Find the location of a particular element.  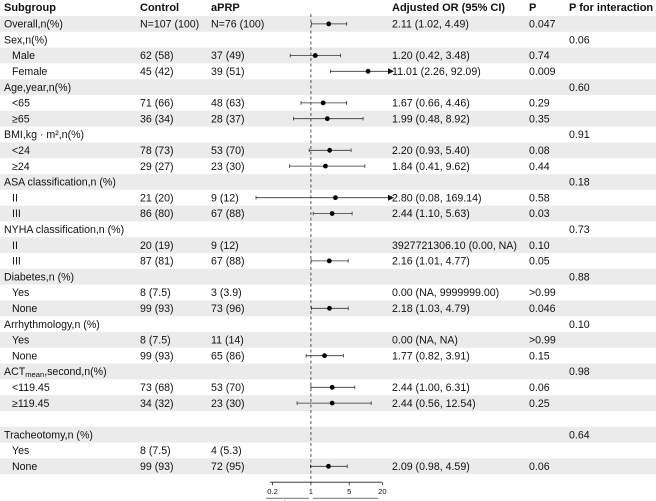

adjusted-or-text: 2.11 (1.02, 4.49) is located at coordinates (430, 25).